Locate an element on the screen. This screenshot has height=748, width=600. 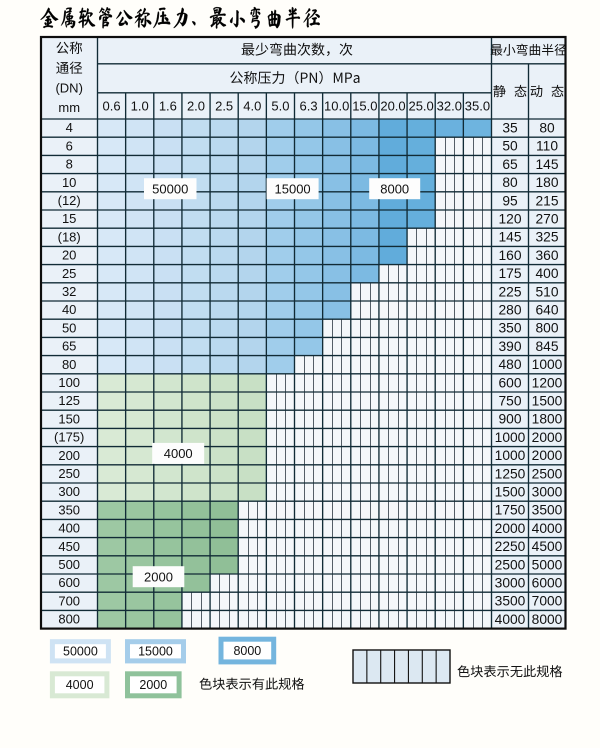
svg-text: 480 is located at coordinates (509, 364).